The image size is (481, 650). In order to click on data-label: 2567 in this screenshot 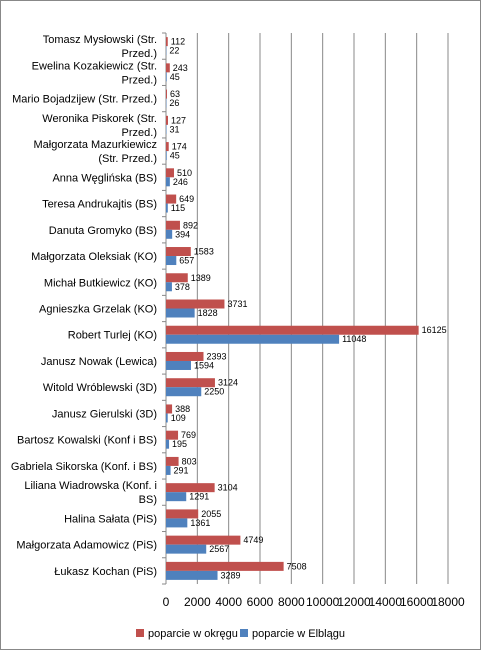, I will do `click(219, 549)`.